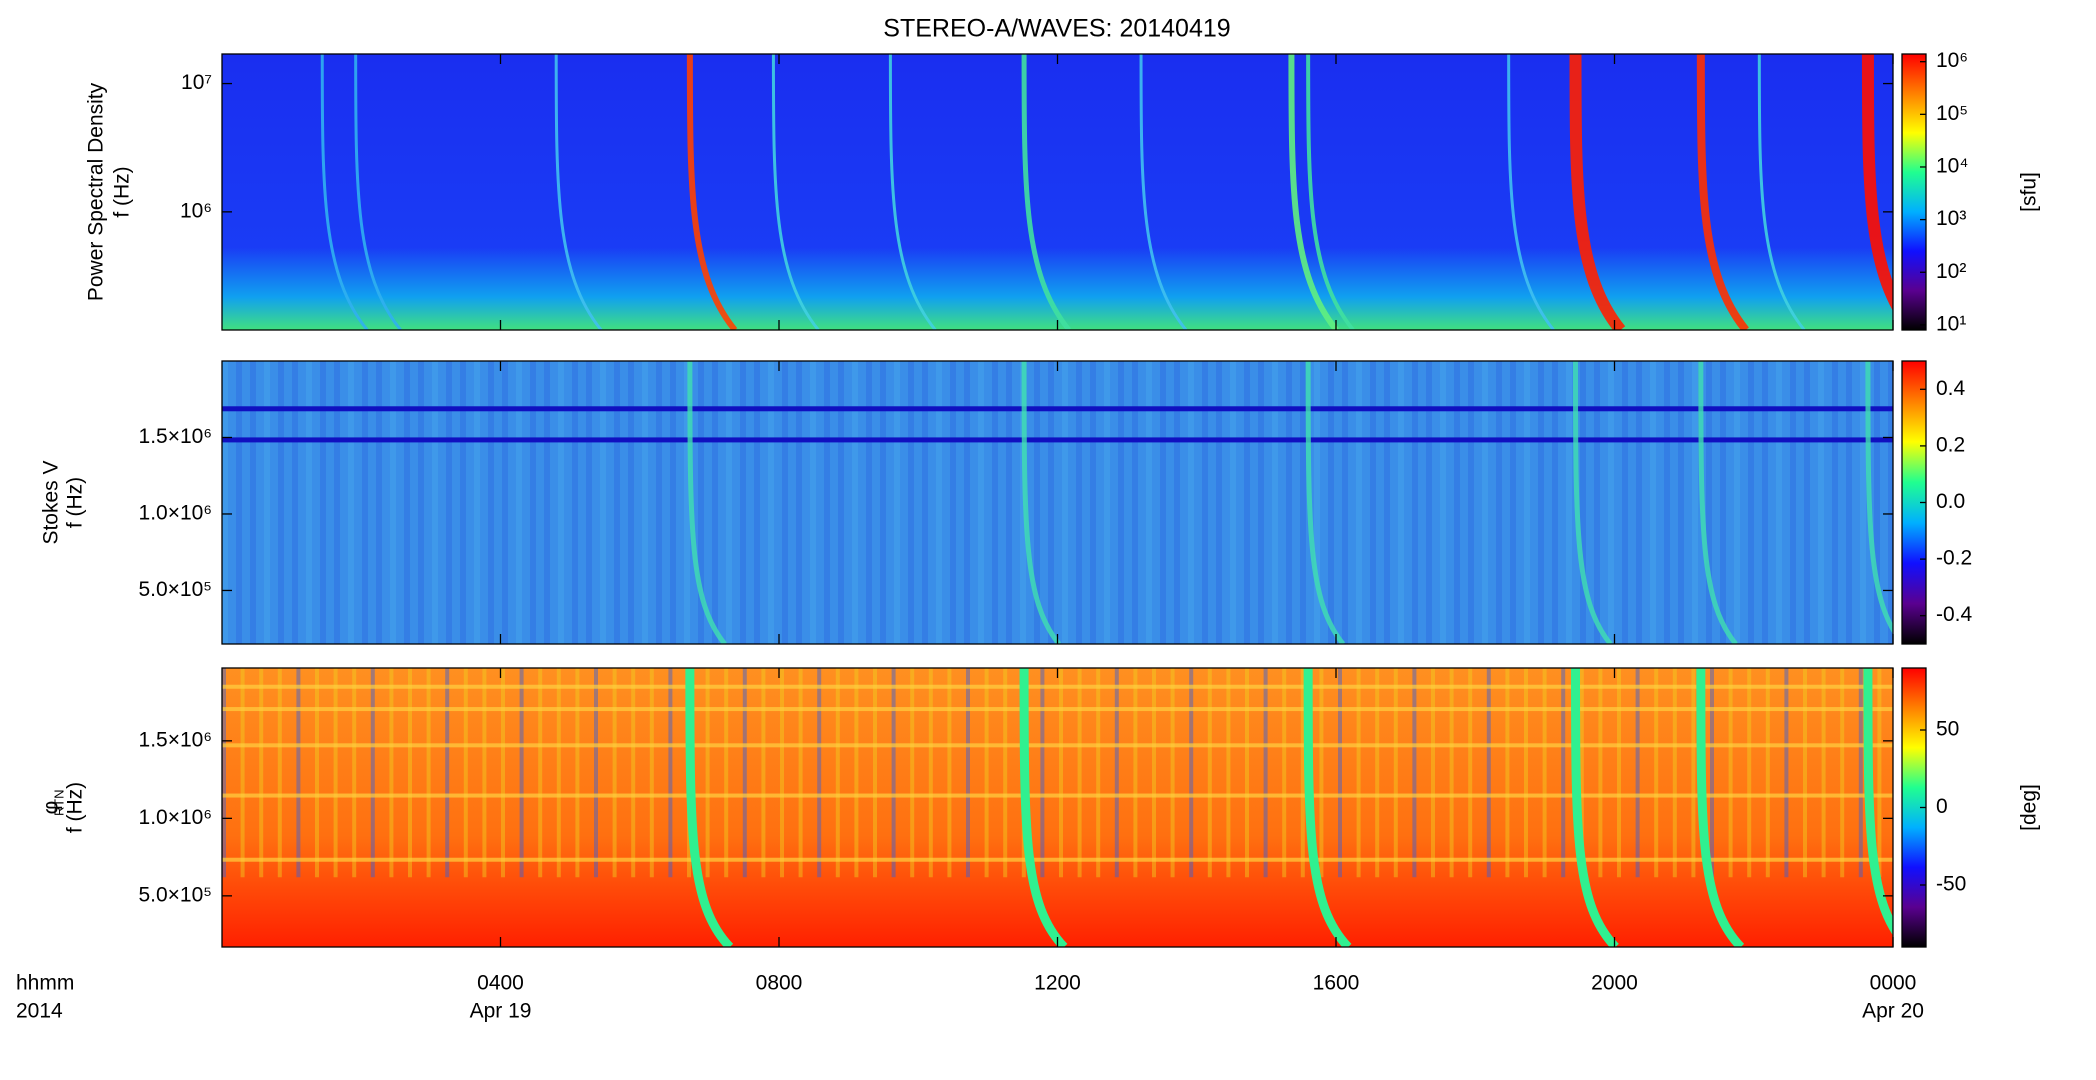 The height and width of the screenshot is (1080, 2096). Describe the element at coordinates (1951, 884) in the screenshot. I see `colorbar-tick-label: -50` at that location.